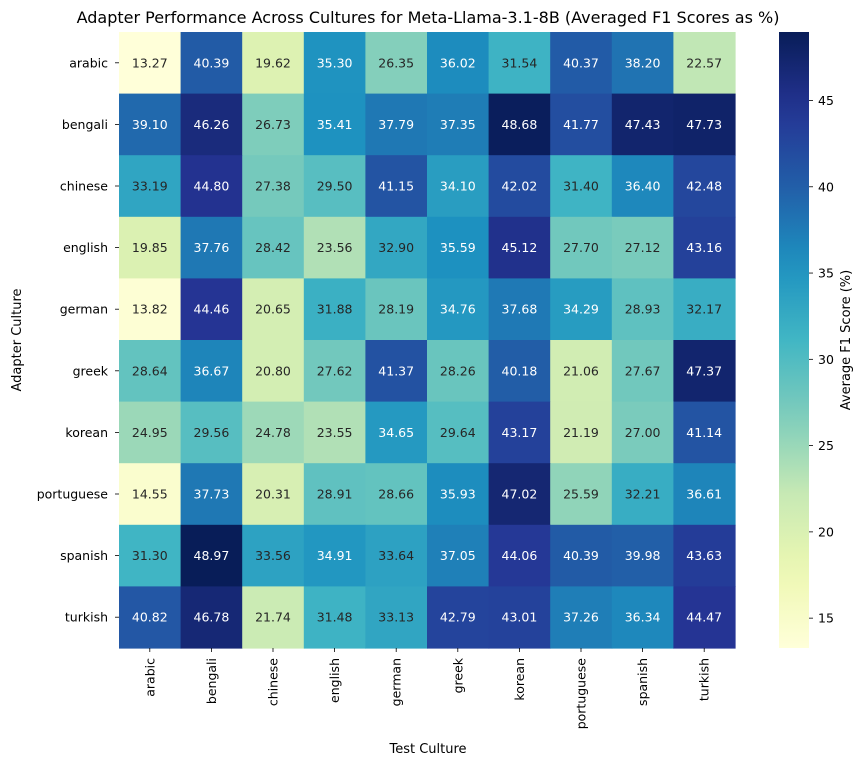 The width and height of the screenshot is (864, 766). I want to click on cell-value-label: 19.62, so click(273, 62).